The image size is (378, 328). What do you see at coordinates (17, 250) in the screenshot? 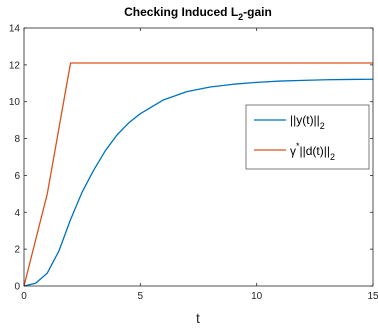
I see `y-tick-label: 2` at bounding box center [17, 250].